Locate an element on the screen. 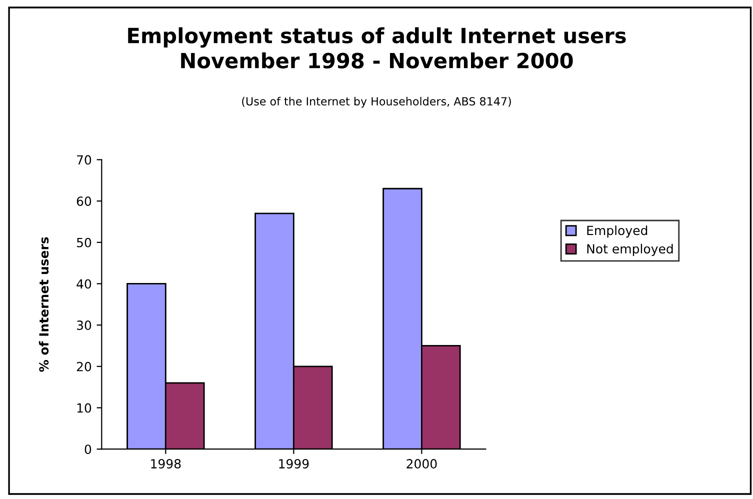 This screenshot has width=753, height=499. y-tick-label: 50 is located at coordinates (84, 243).